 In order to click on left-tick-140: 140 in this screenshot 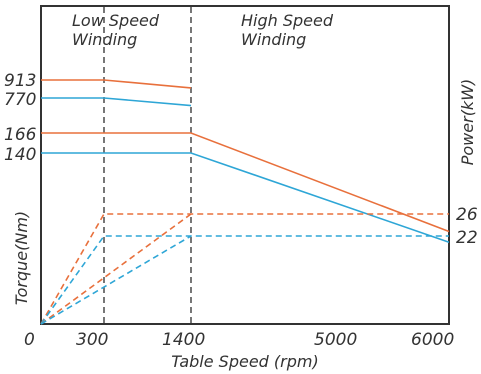, I will do `click(20, 155)`.